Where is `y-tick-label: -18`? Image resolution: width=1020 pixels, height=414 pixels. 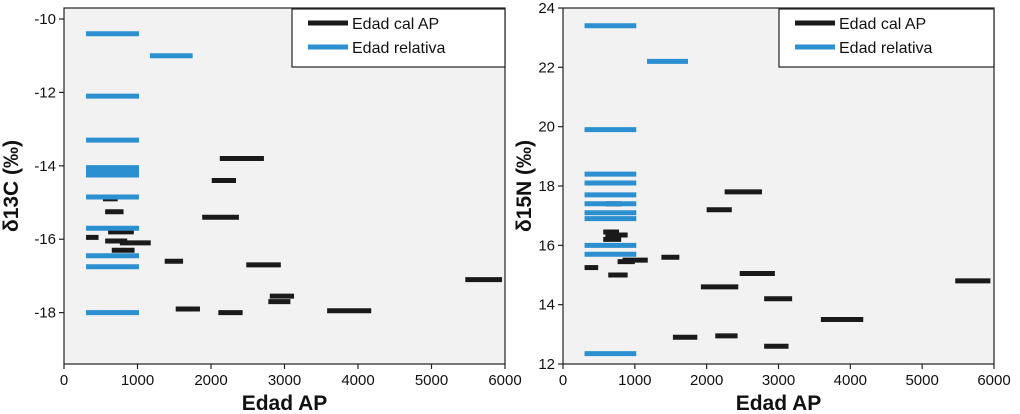
y-tick-label: -18 is located at coordinates (45, 313).